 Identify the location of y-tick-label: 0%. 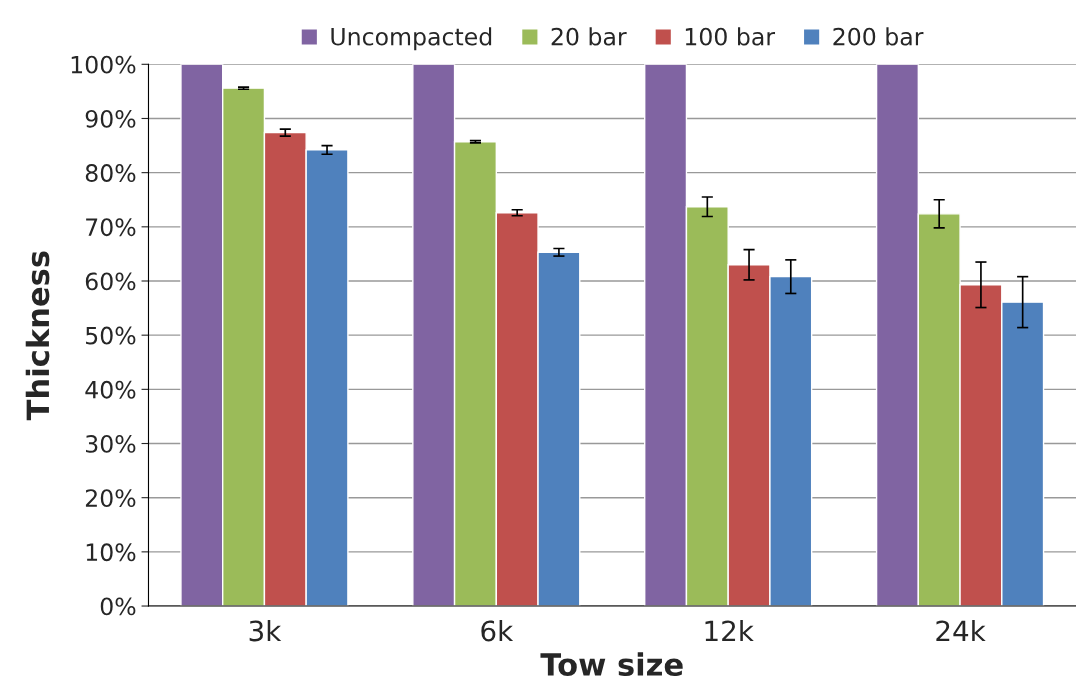
(118, 606).